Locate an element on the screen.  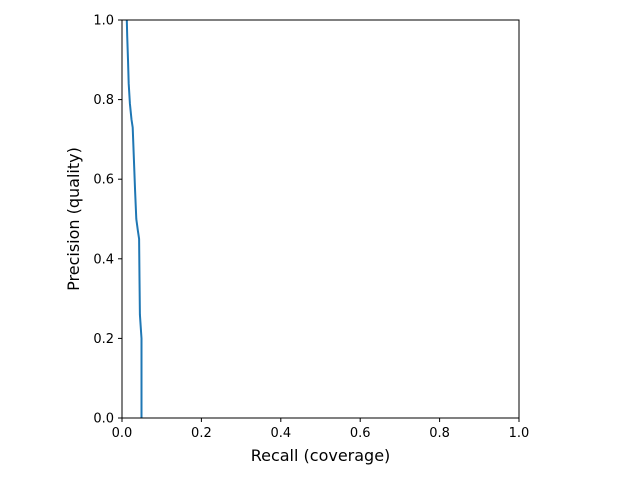
y-tick-label: 0.8 is located at coordinates (103, 100).